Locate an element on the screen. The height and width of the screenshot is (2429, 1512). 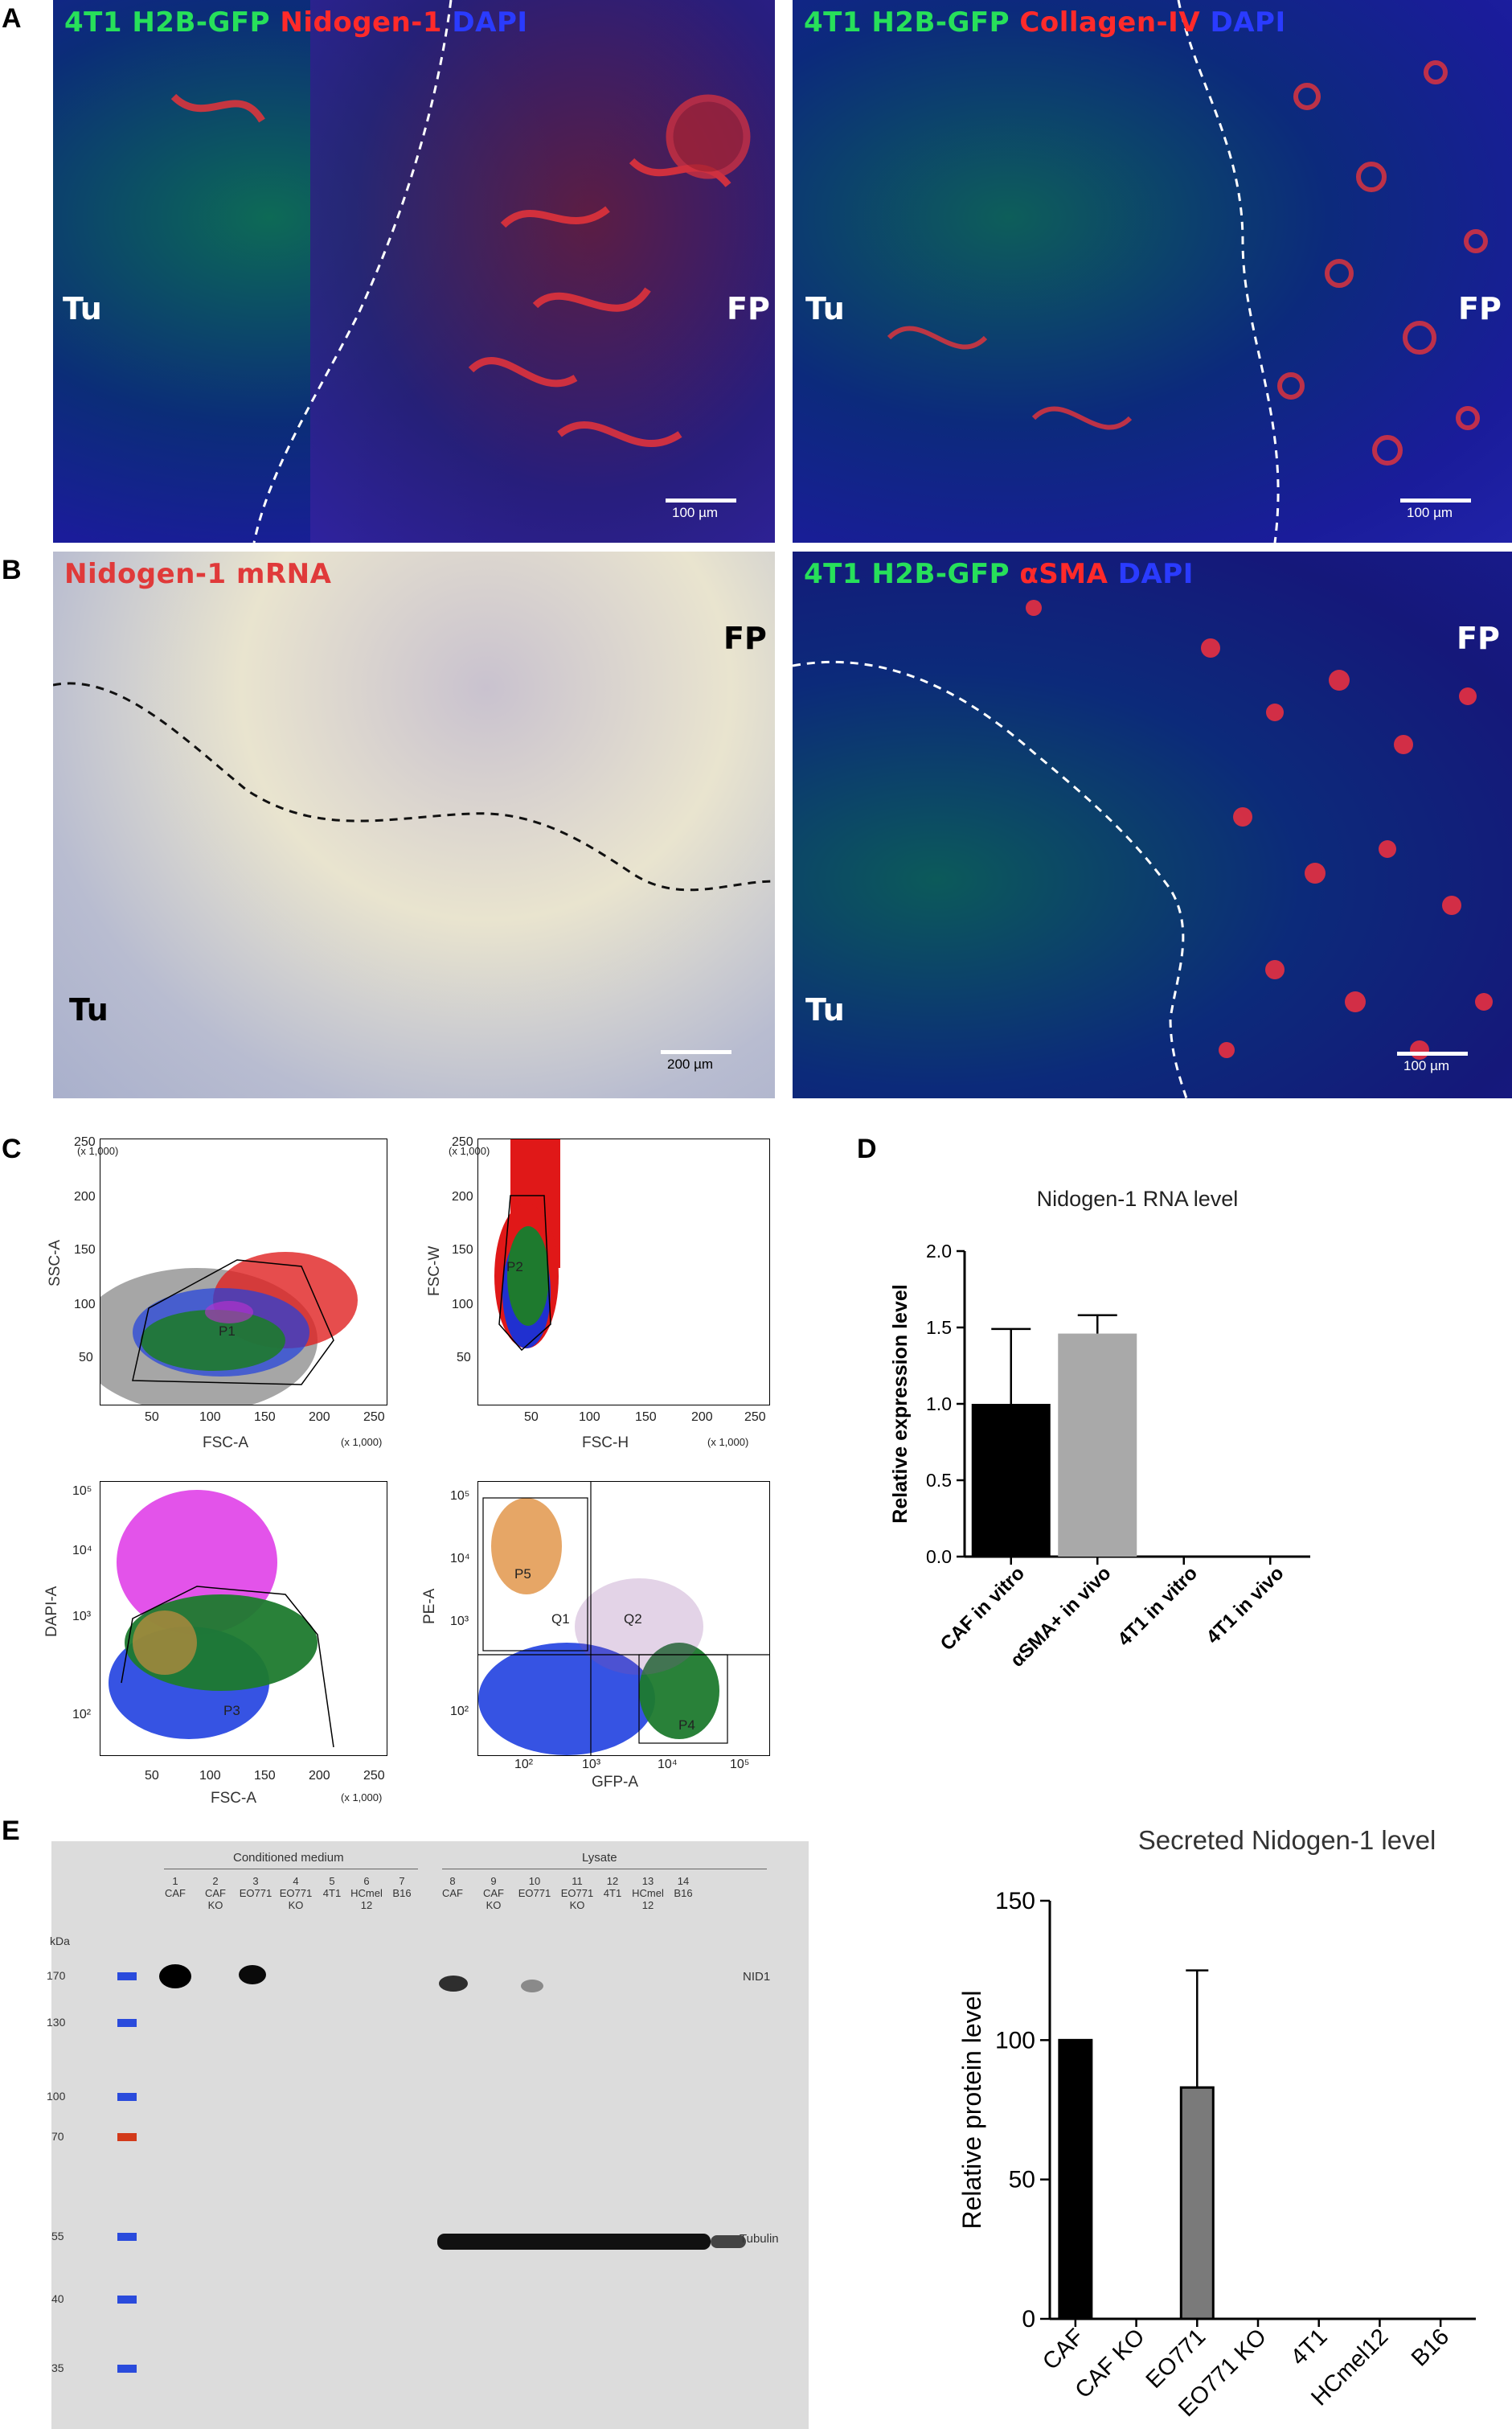
y-tick-label: 100 is located at coordinates (1015, 2040).